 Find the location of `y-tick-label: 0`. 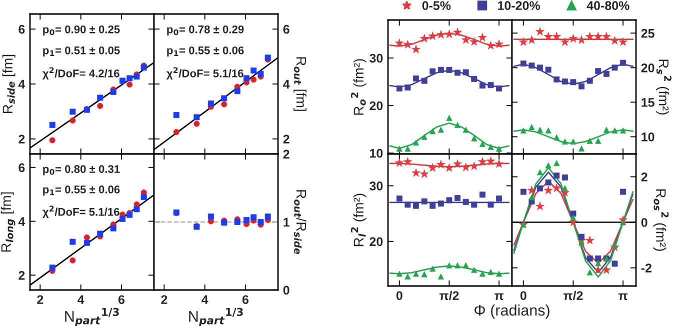

y-tick-label: 0 is located at coordinates (644, 222).